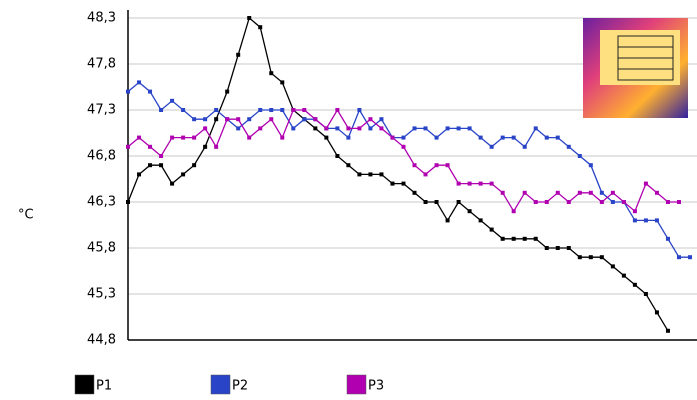  What do you see at coordinates (101, 64) in the screenshot?
I see `y-tick-label: 47,8` at bounding box center [101, 64].